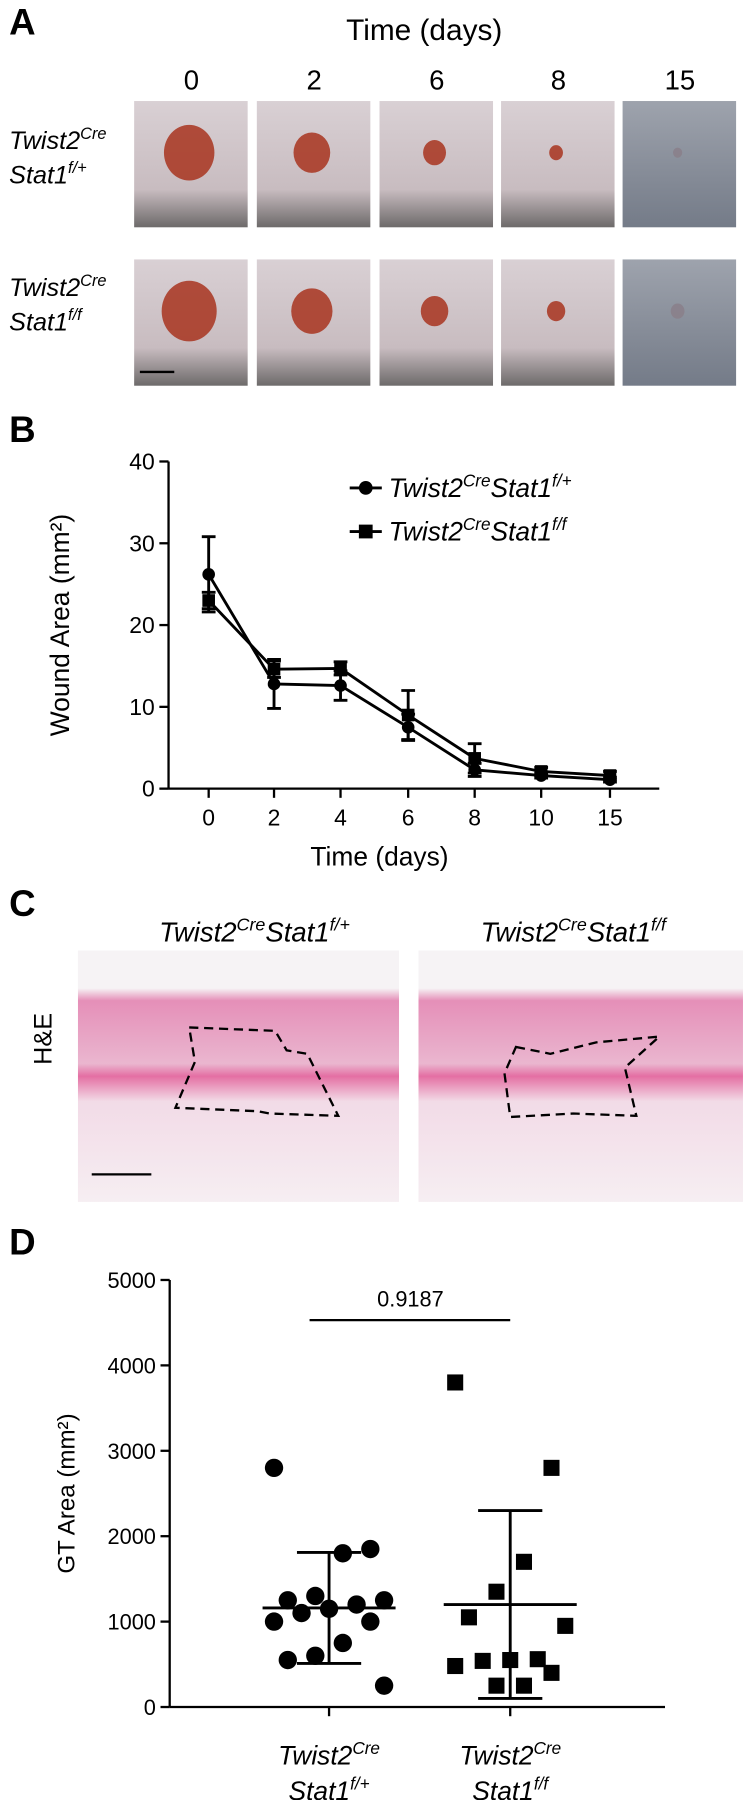  I want to click on x-tick-label: 8, so click(474, 817).